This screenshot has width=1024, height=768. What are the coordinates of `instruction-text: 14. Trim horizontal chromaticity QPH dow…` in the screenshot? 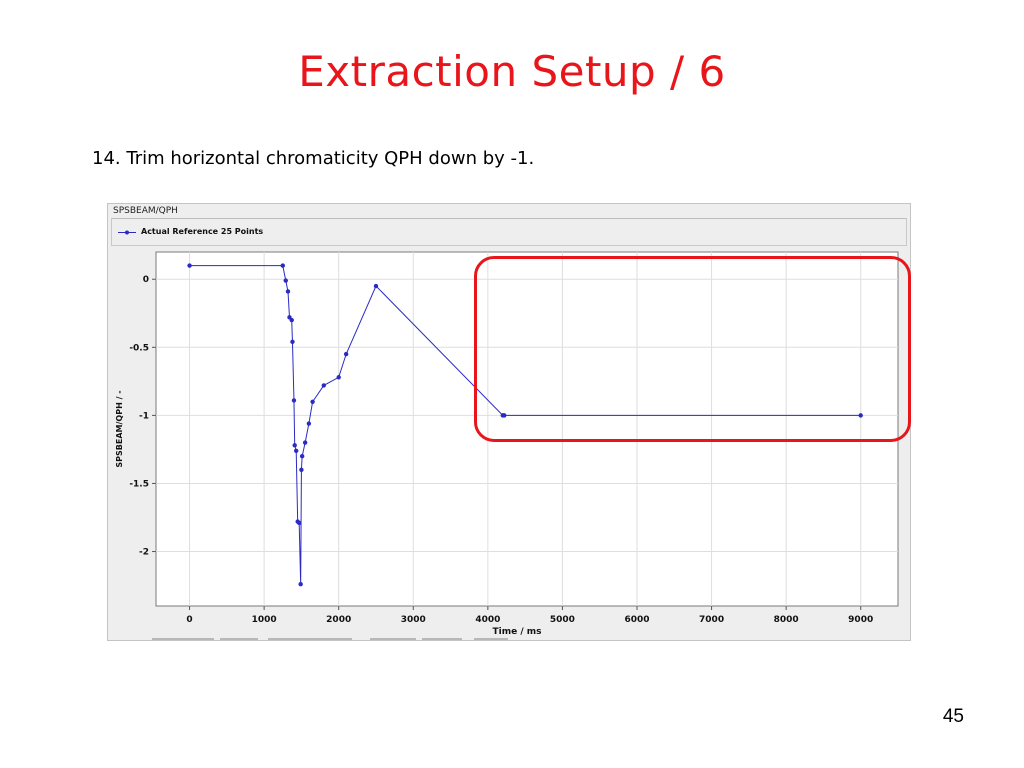 It's located at (313, 158).